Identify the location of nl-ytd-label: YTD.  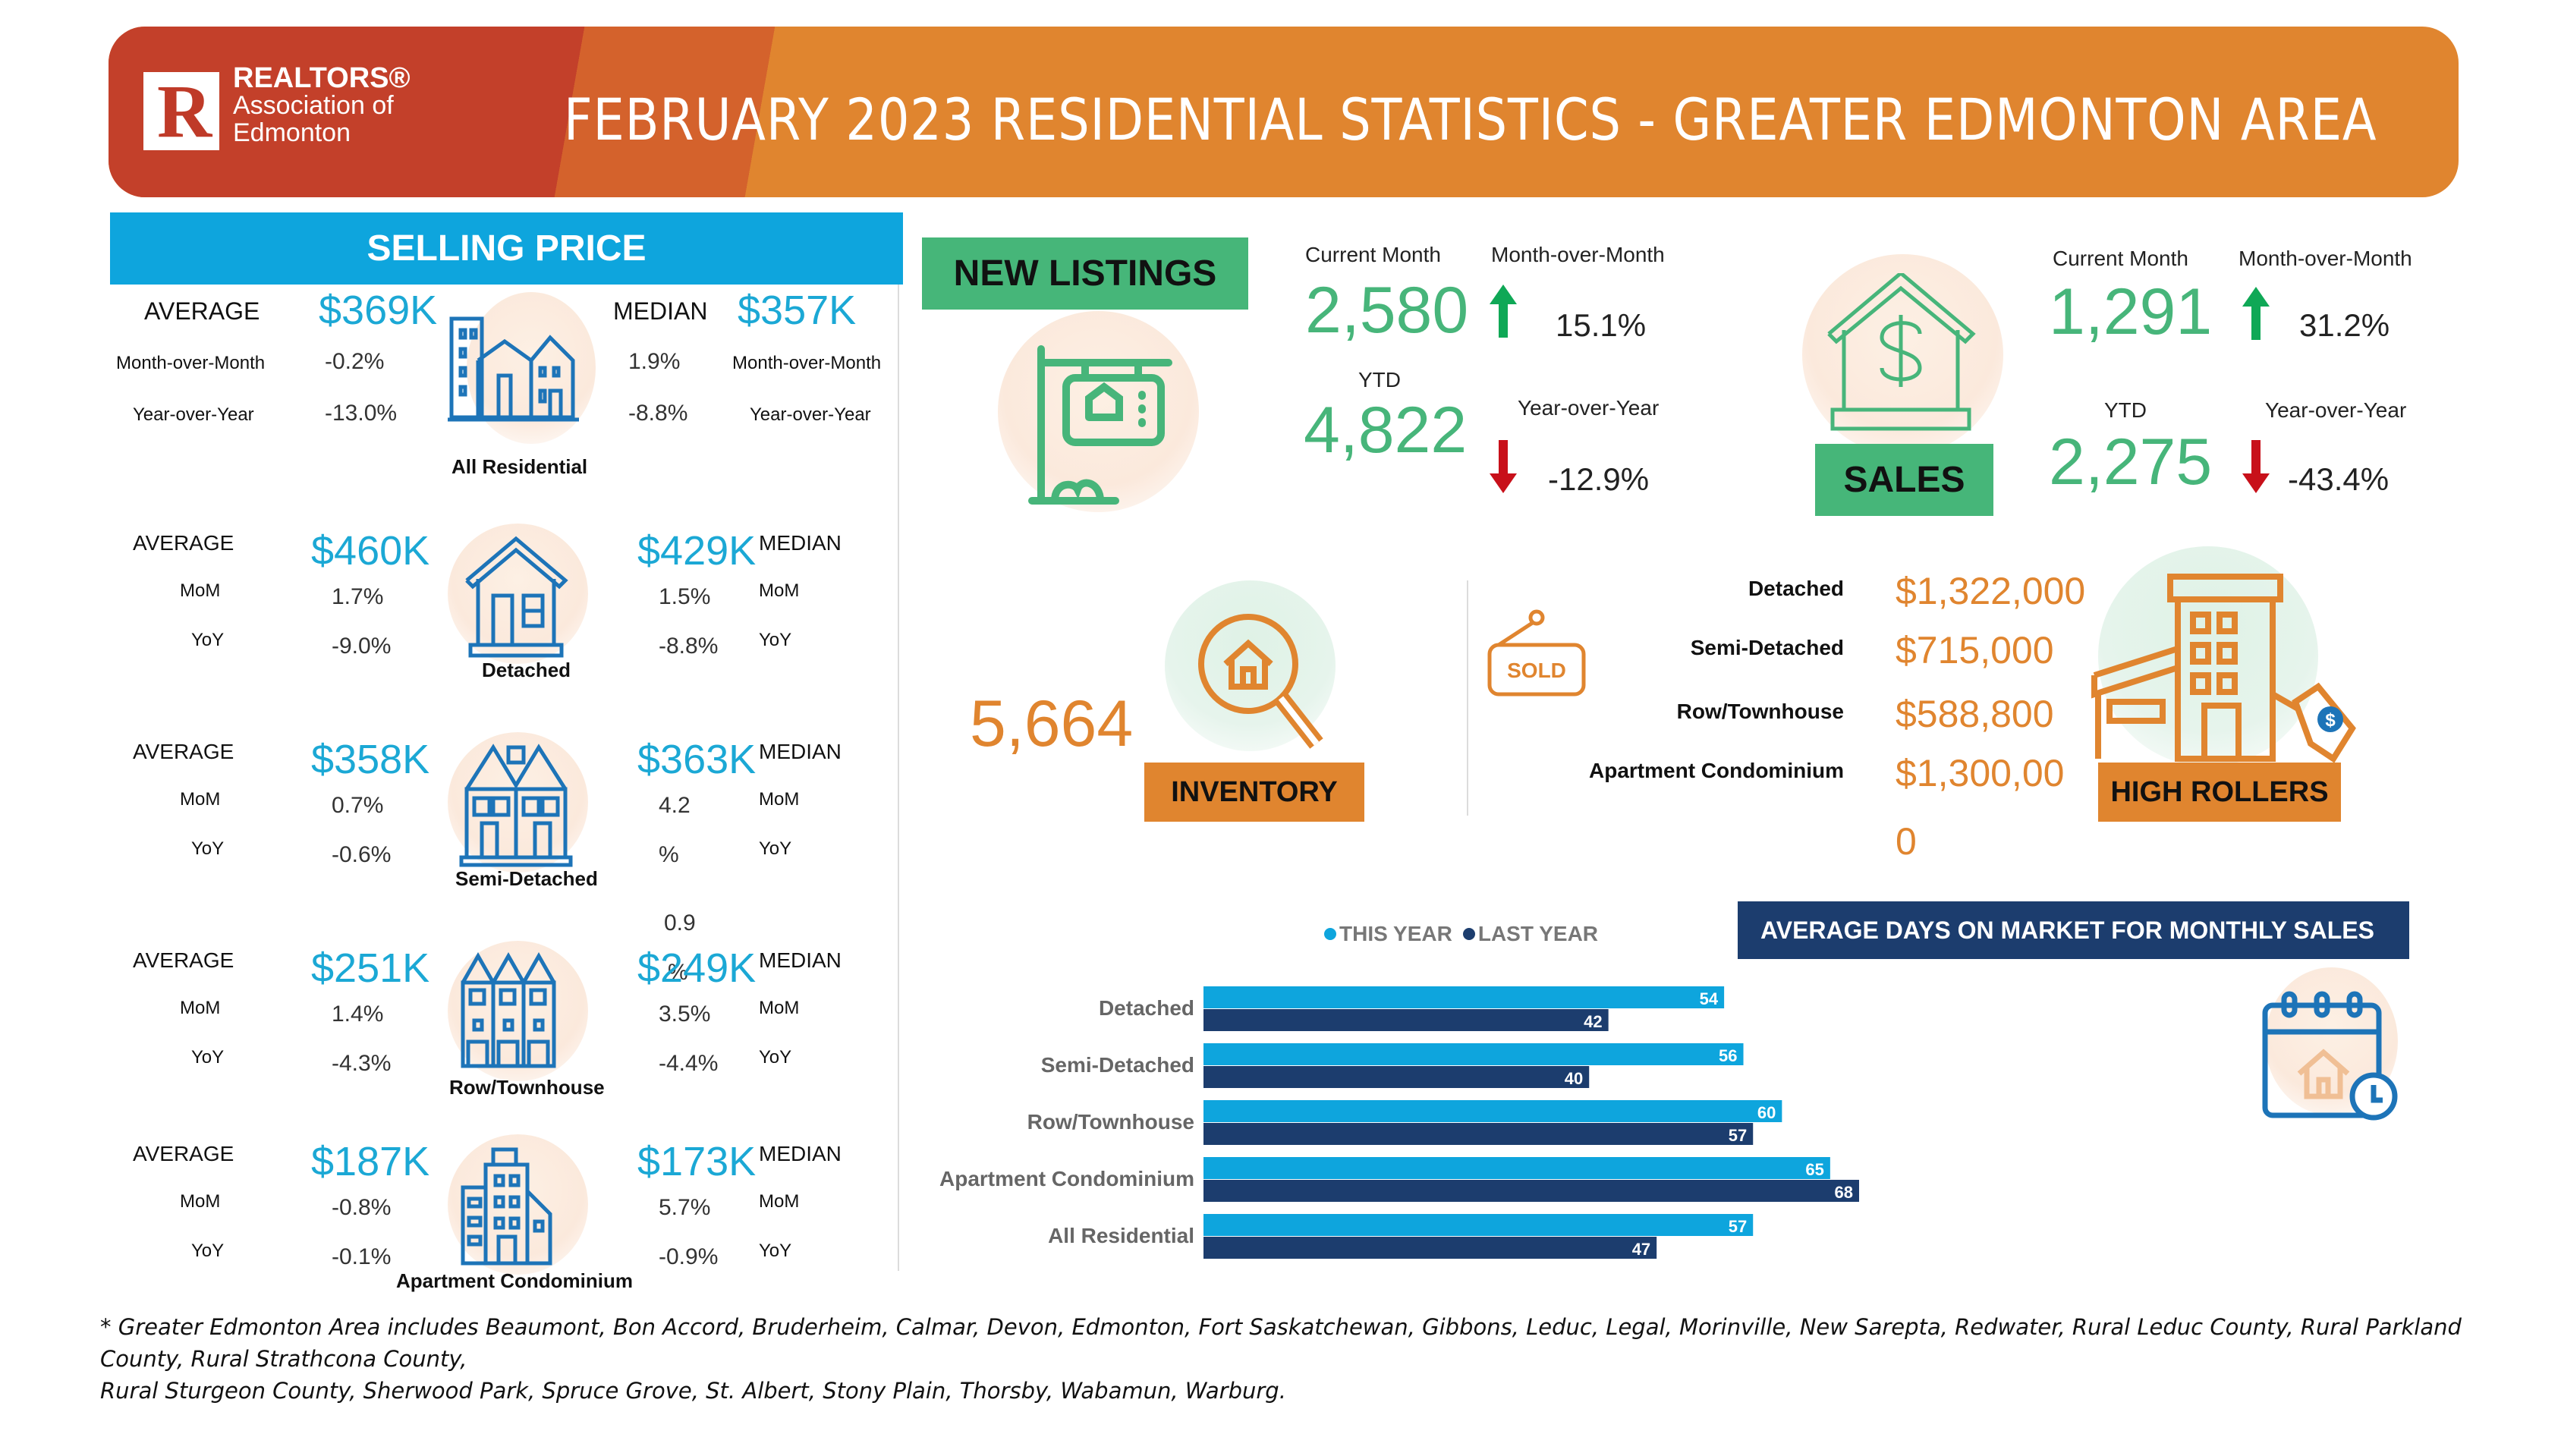
(1379, 380).